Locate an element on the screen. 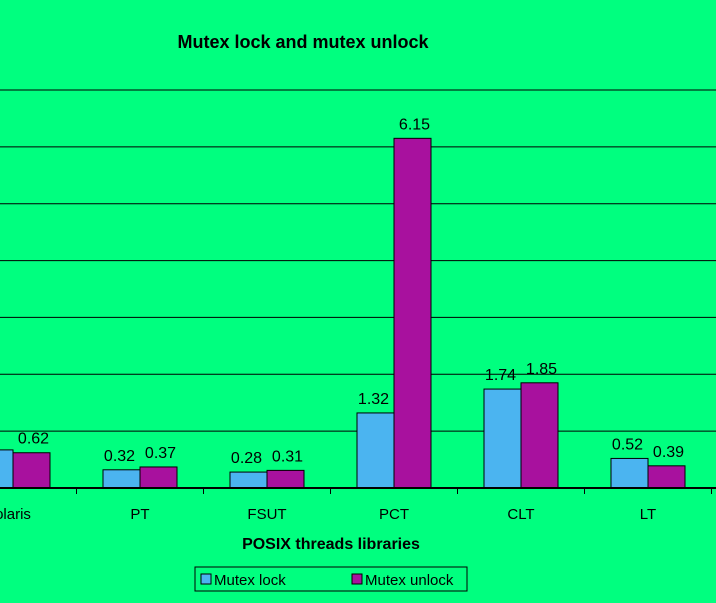 The width and height of the screenshot is (716, 603). bar-mutex-unlock-lt is located at coordinates (666, 477).